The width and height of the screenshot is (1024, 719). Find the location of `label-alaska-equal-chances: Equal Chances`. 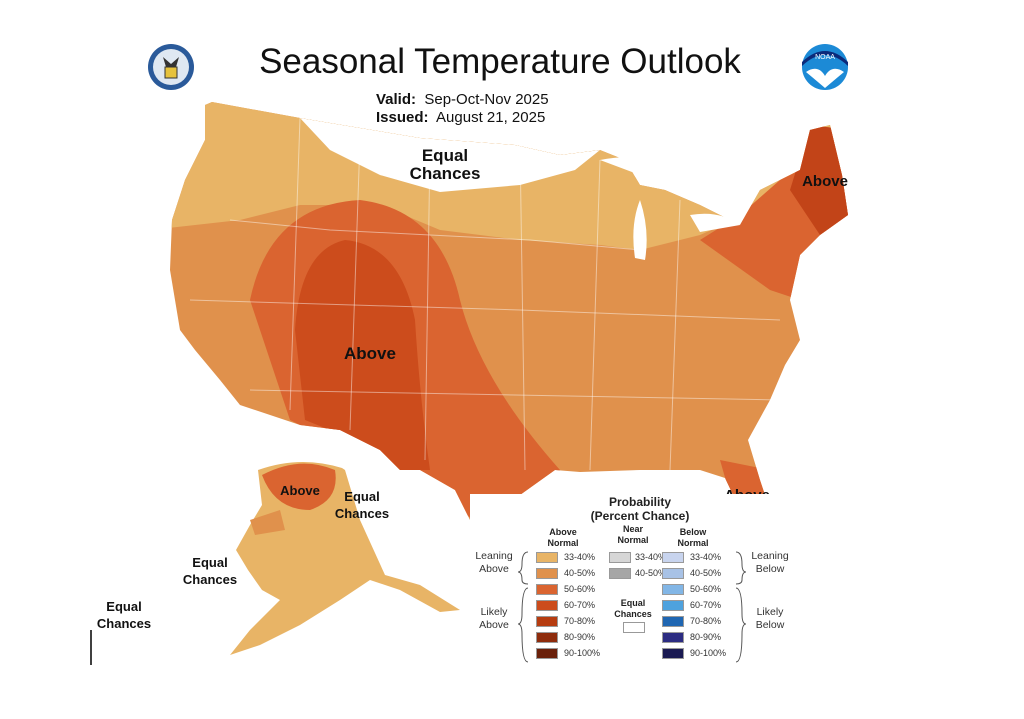

label-alaska-equal-chances: Equal Chances is located at coordinates (362, 505).